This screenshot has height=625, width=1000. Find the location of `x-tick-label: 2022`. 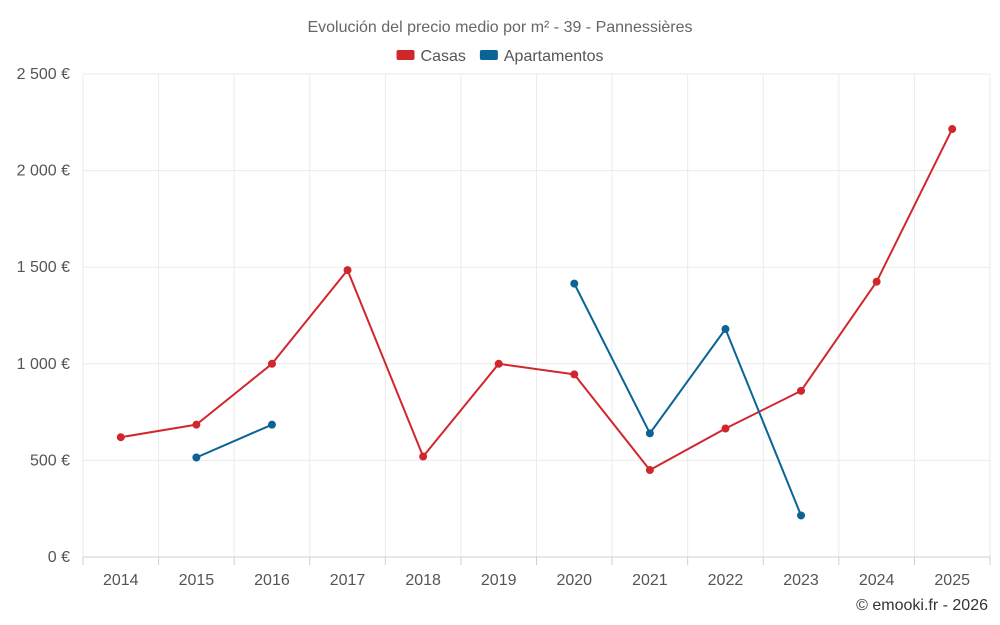

x-tick-label: 2022 is located at coordinates (726, 580).